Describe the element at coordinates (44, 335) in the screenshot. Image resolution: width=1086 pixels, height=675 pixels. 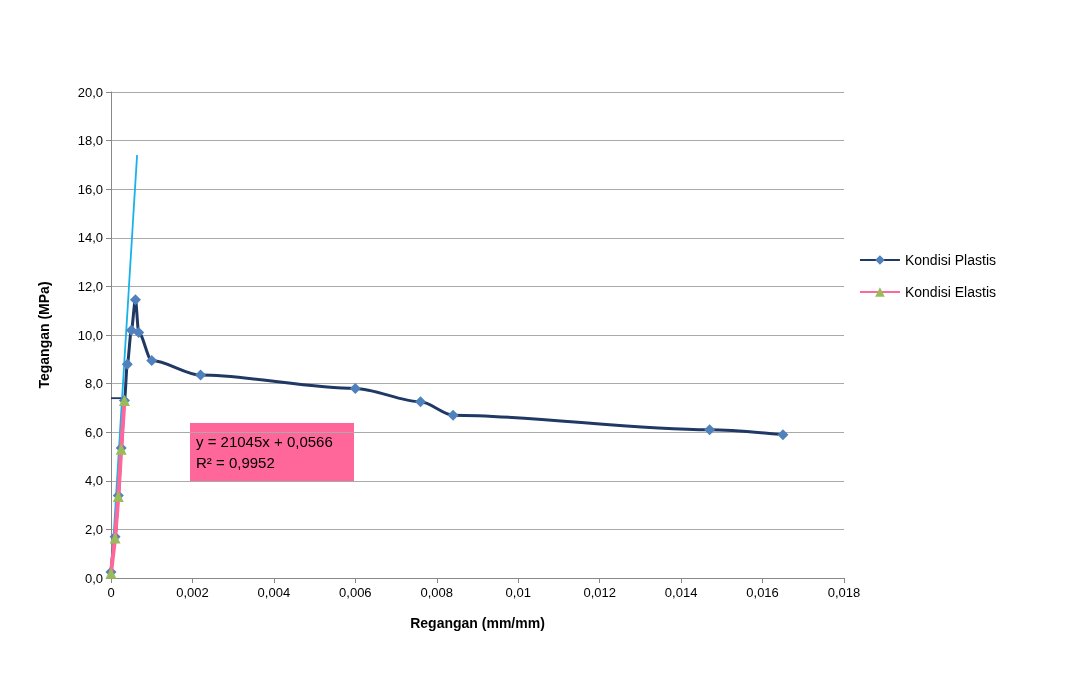
I see `y-axis-title: Tegangan (MPa)` at that location.